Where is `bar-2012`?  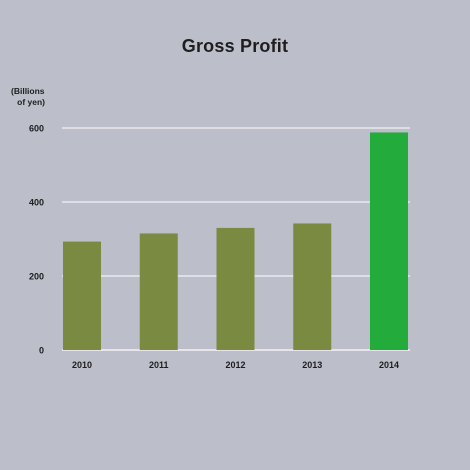
bar-2012 is located at coordinates (235, 288).